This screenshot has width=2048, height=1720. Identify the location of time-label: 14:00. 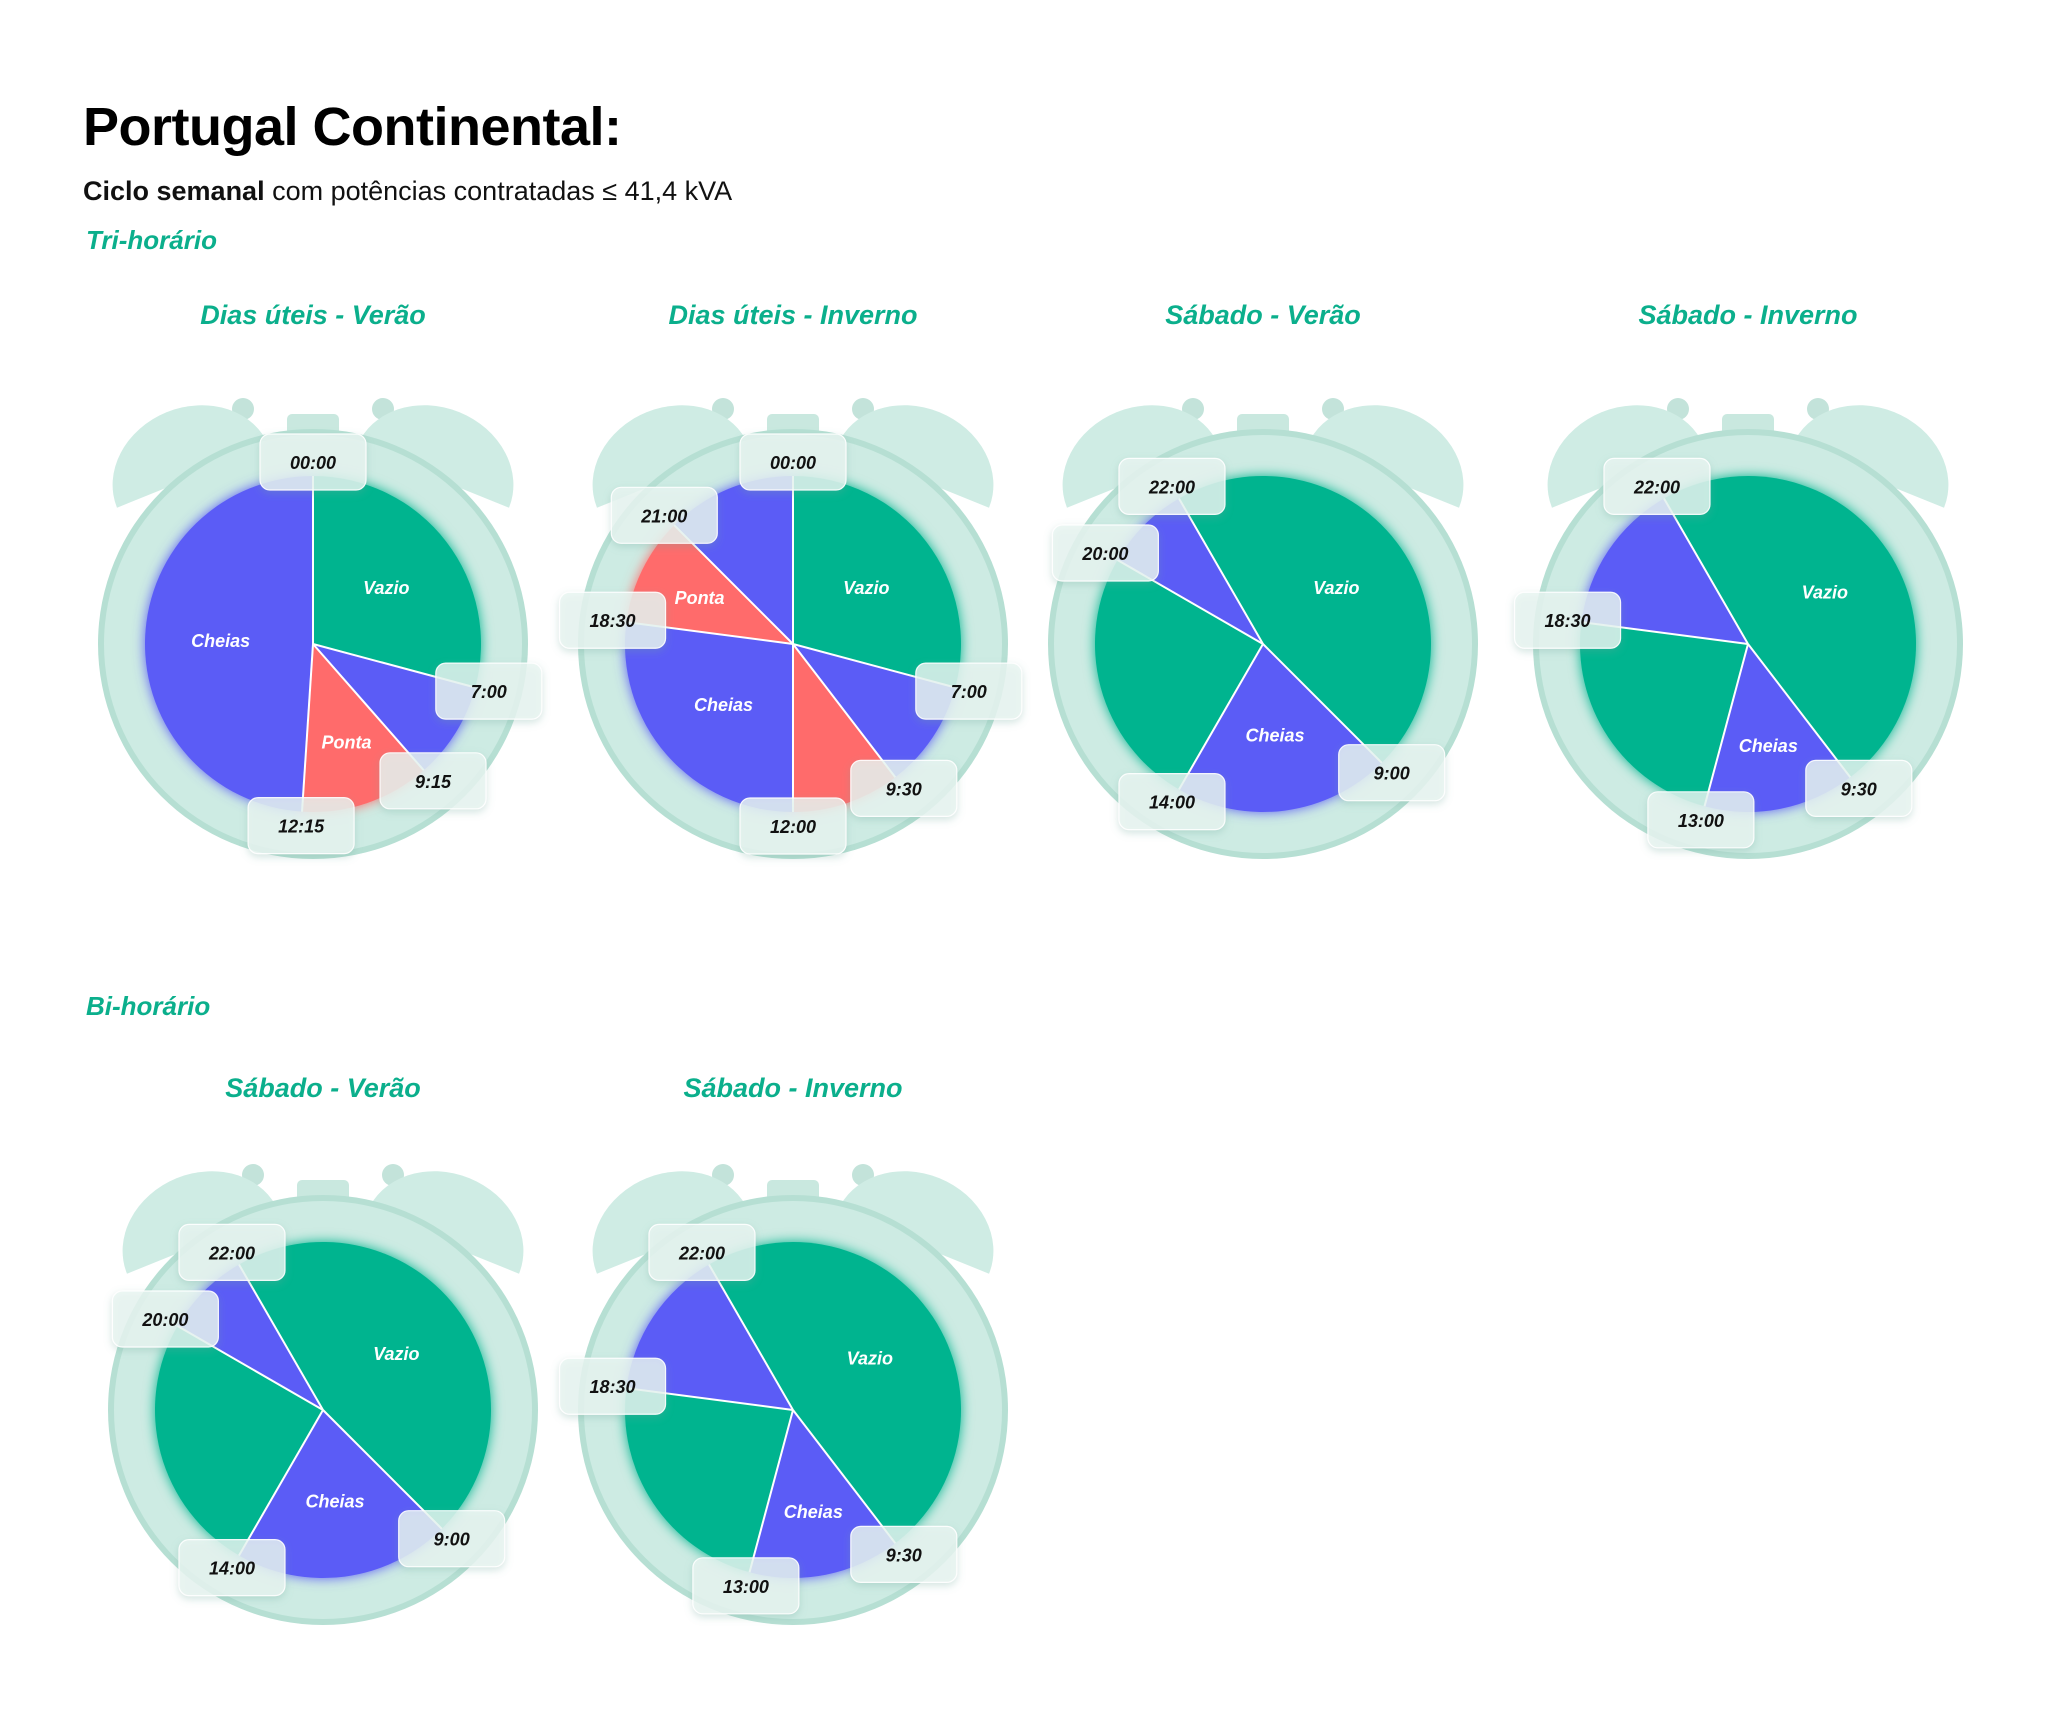
(232, 1569).